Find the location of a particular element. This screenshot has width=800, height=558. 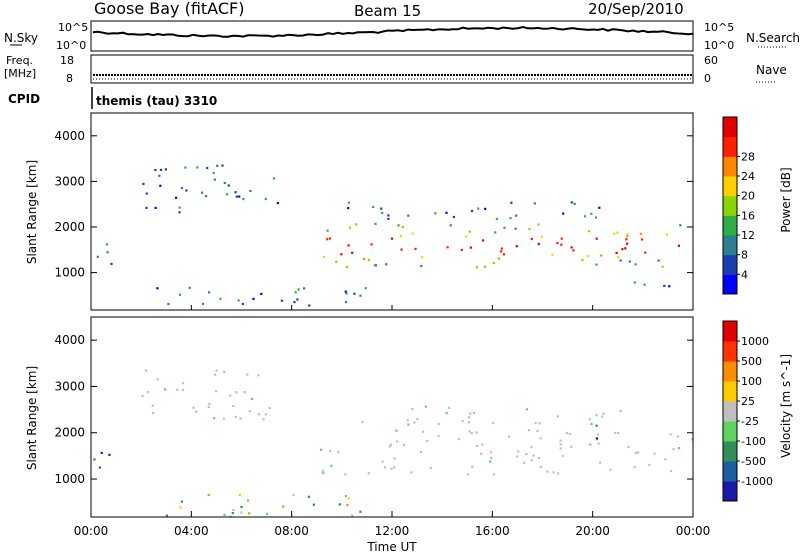

velocity-colorbar-label: Velocity [m s^-1] is located at coordinates (786, 406).